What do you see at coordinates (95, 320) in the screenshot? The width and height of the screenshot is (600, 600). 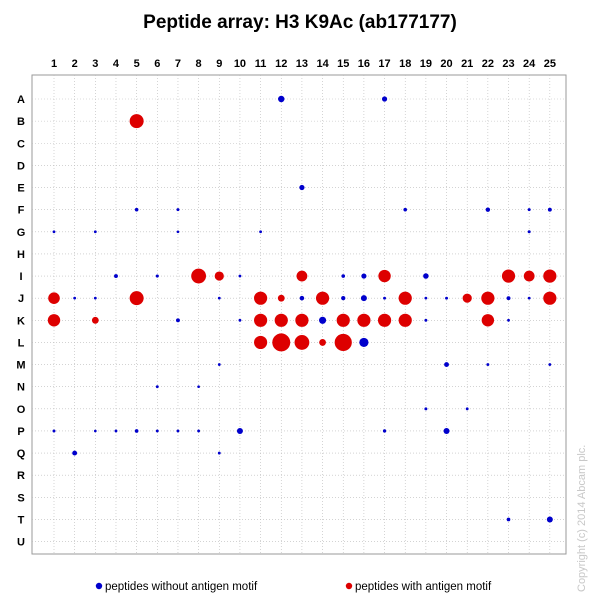 I see `dot-with-motif-K3` at bounding box center [95, 320].